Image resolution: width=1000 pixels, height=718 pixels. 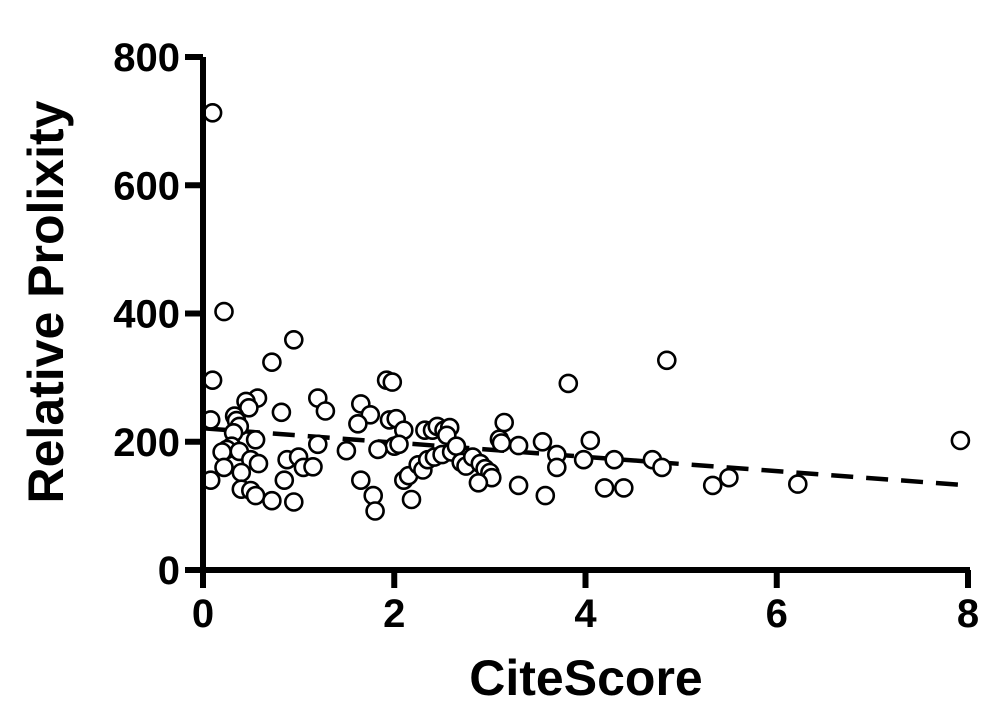 I want to click on x-tick-label: 6, so click(x=777, y=614).